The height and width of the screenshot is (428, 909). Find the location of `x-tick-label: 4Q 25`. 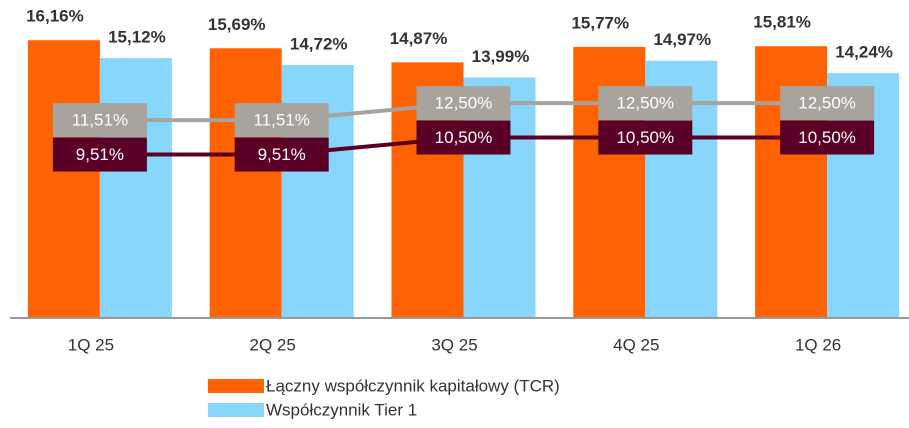

x-tick-label: 4Q 25 is located at coordinates (636, 344).